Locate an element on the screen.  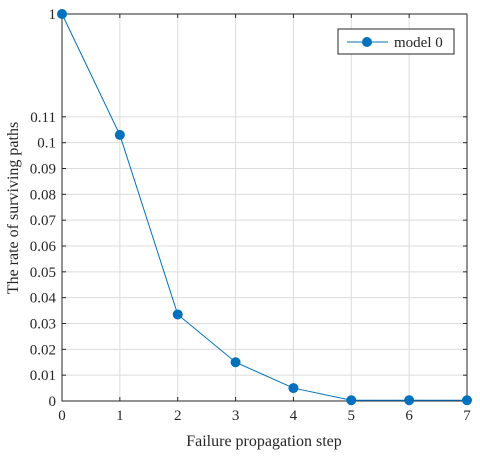
x-tick-label: 5 is located at coordinates (352, 416).